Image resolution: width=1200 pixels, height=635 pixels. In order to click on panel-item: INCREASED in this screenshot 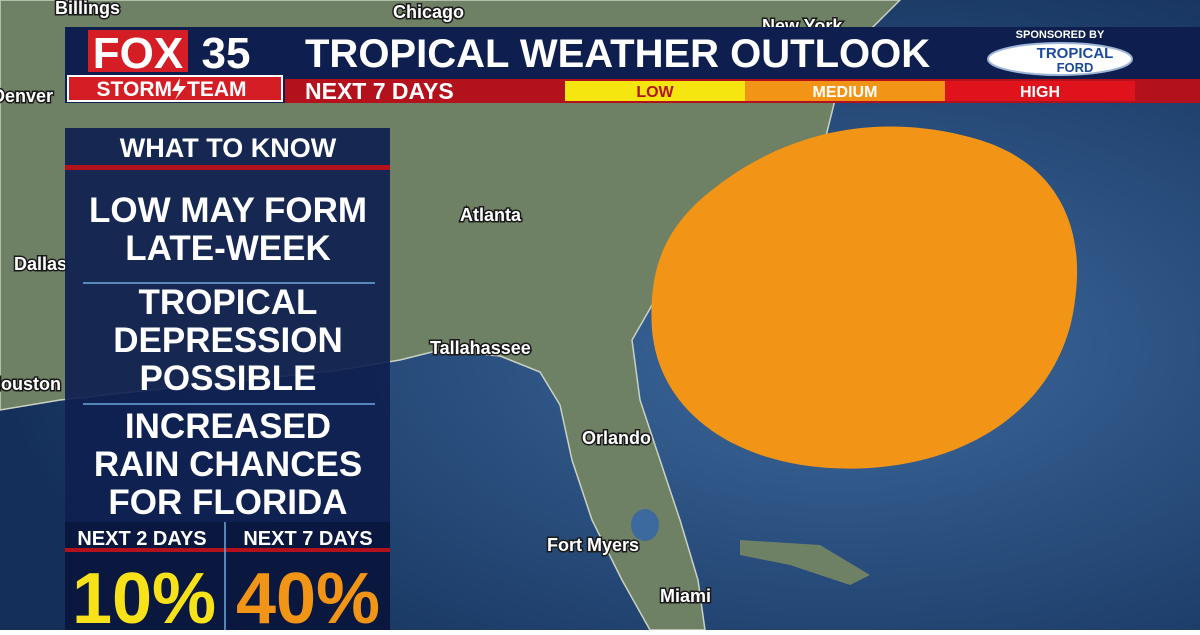, I will do `click(228, 426)`.